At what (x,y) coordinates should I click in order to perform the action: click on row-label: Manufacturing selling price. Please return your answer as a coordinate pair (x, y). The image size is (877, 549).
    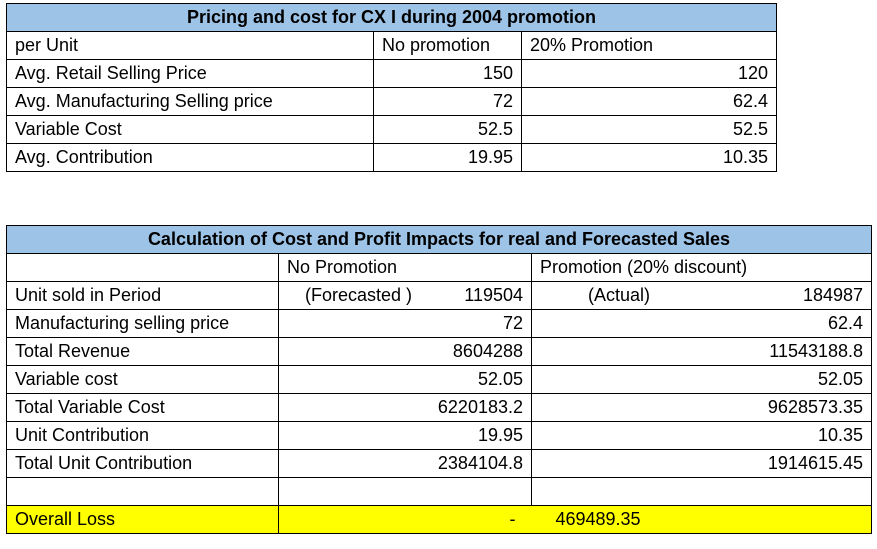
    Looking at the image, I should click on (142, 323).